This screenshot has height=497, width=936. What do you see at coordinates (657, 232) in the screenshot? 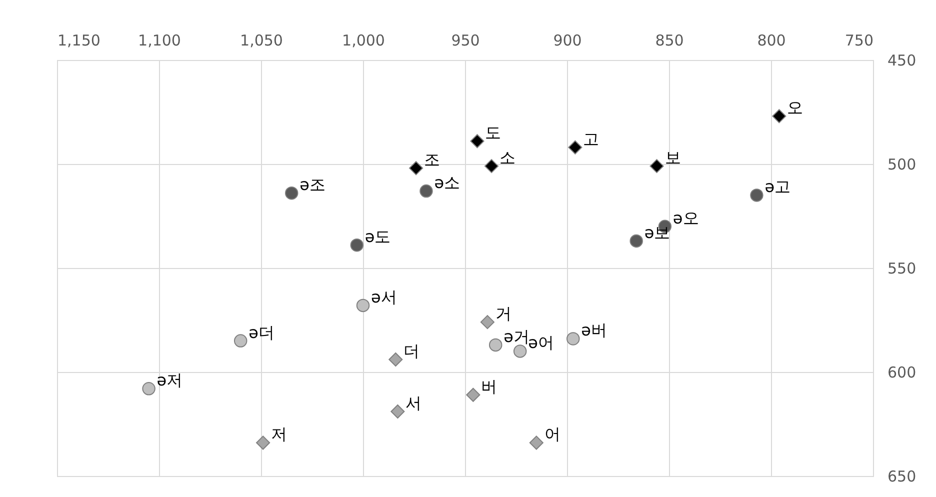
I see `annotation: ə보` at bounding box center [657, 232].